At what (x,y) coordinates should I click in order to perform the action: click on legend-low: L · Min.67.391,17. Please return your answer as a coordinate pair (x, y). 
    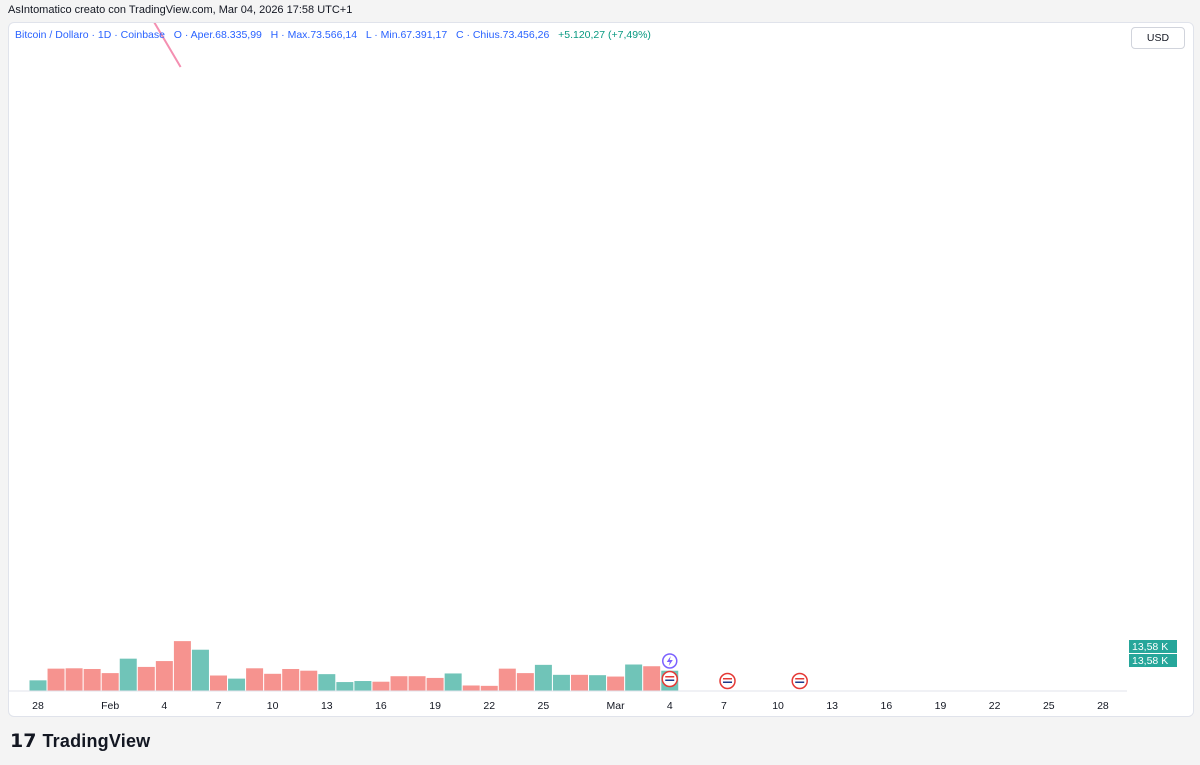
    Looking at the image, I should click on (406, 35).